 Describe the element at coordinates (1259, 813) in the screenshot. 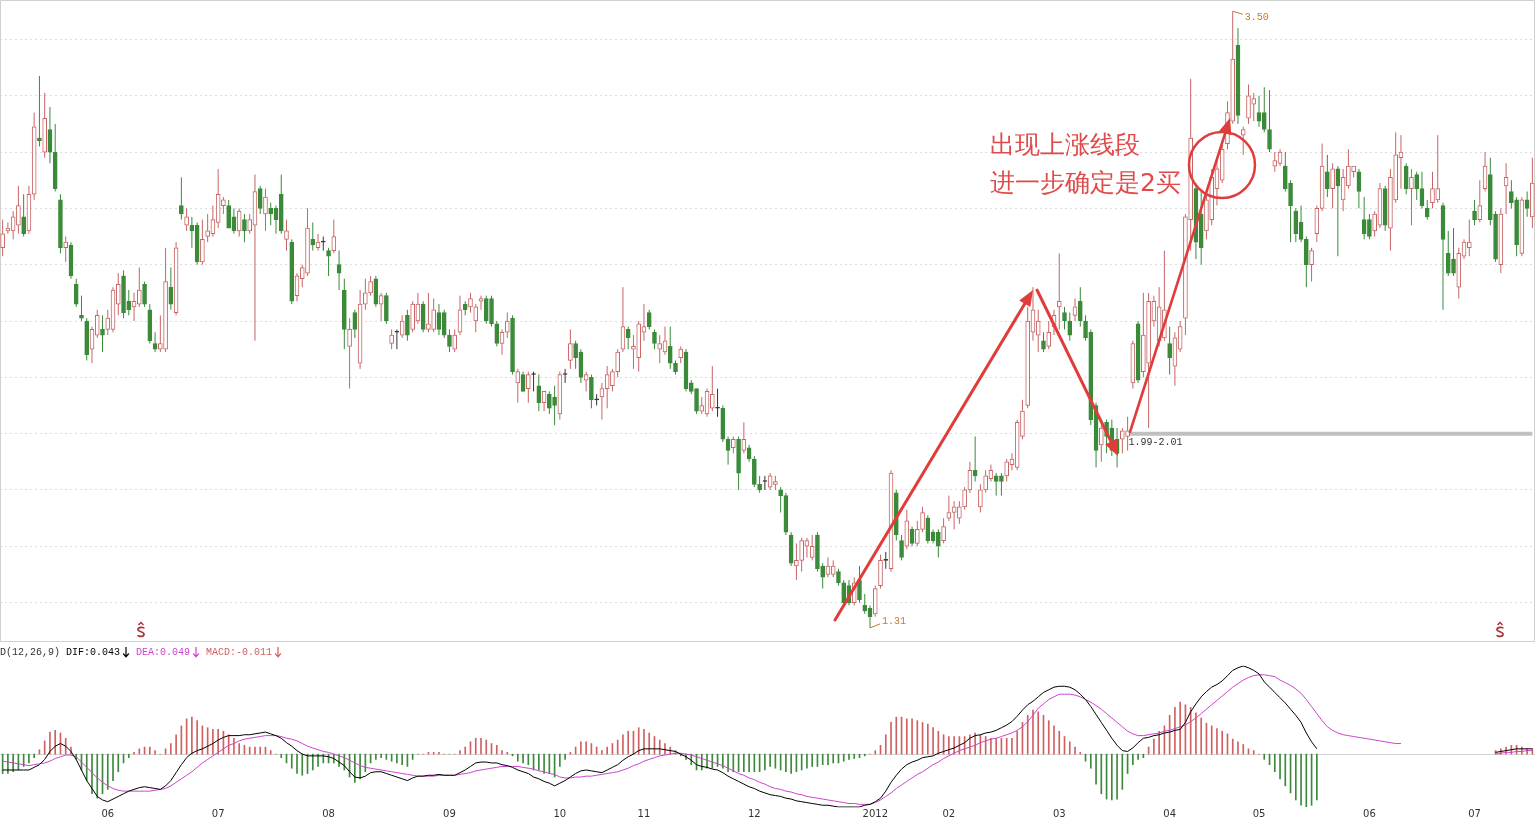

I see `x-tick-label: 05` at that location.